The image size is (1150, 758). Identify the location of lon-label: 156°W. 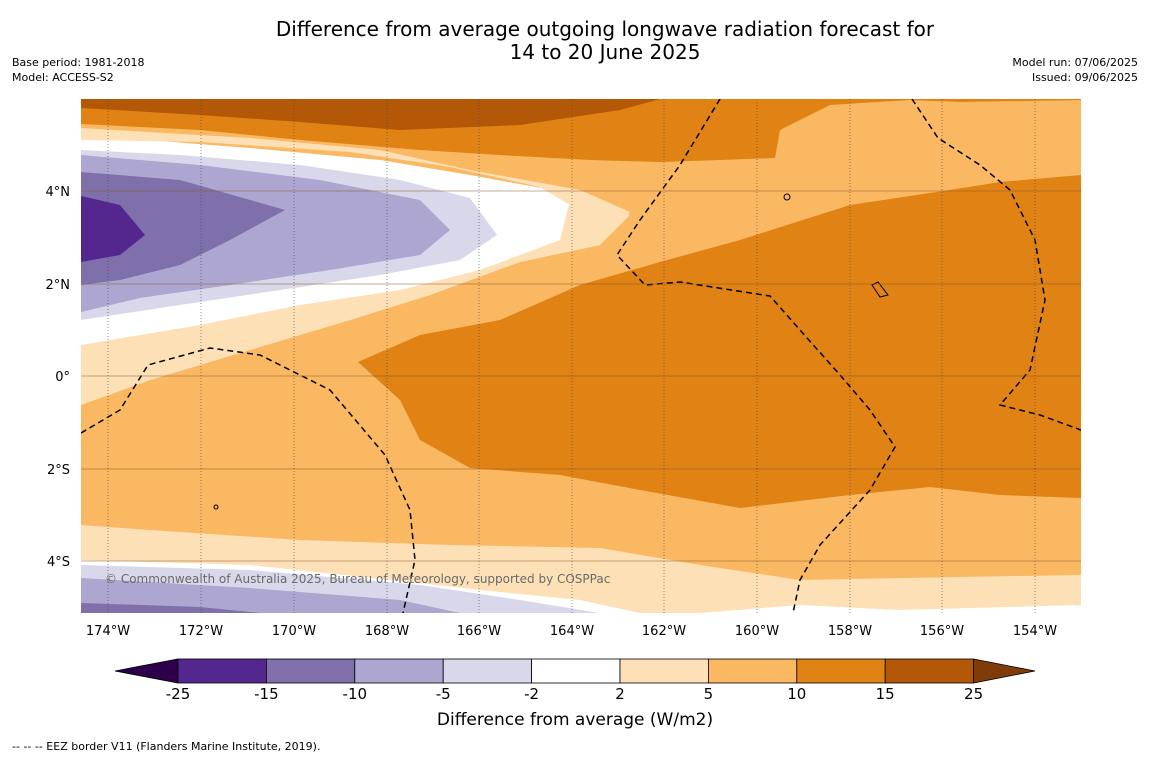
(942, 631).